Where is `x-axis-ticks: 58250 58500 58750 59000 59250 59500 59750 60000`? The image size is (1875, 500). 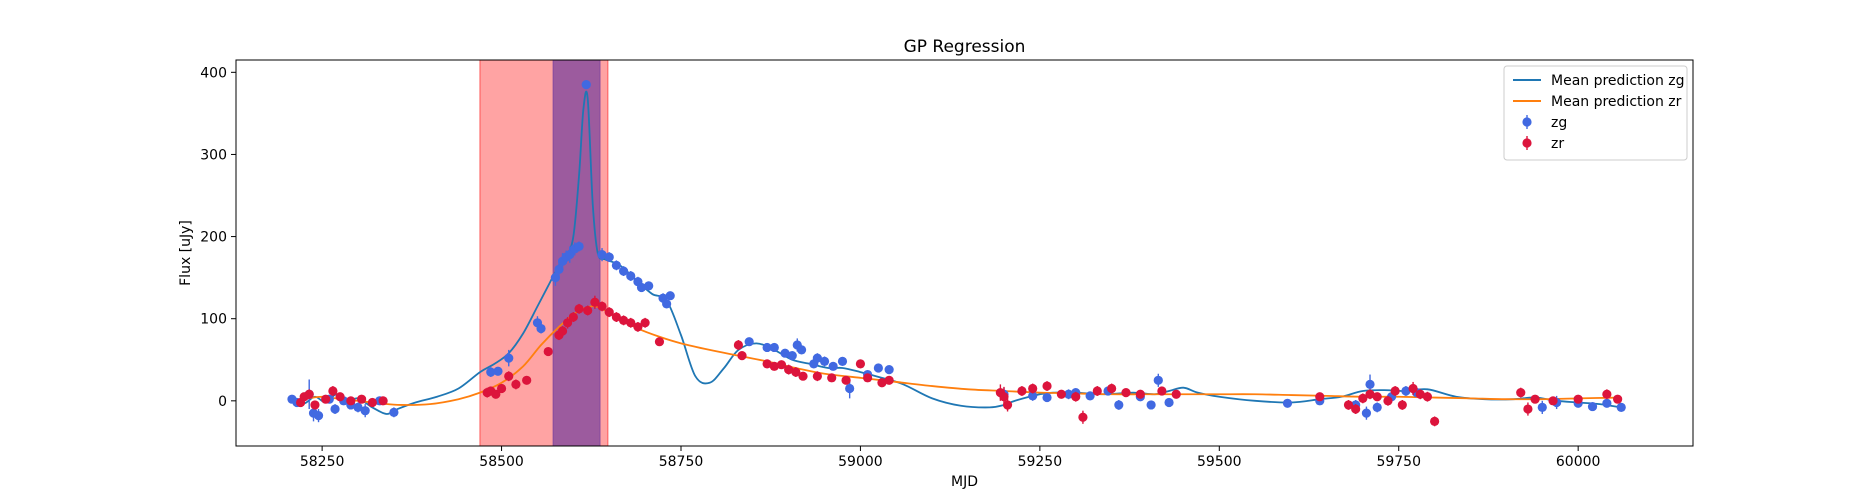 x-axis-ticks: 58250 58500 58750 59000 59250 59500 59750 60000 is located at coordinates (950, 458).